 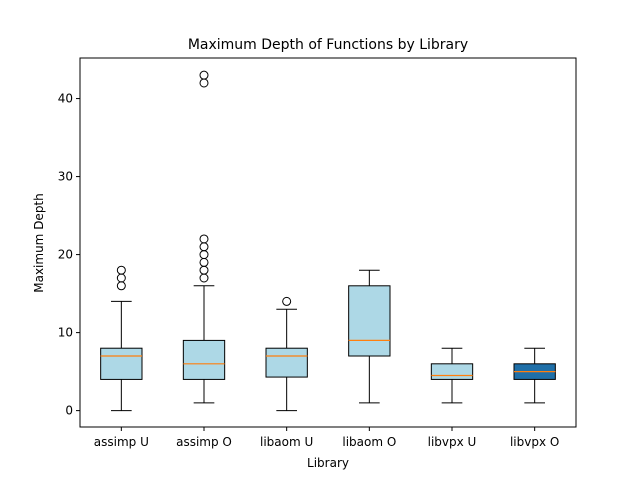 I want to click on x-tick-label: libvpx U, so click(x=452, y=442).